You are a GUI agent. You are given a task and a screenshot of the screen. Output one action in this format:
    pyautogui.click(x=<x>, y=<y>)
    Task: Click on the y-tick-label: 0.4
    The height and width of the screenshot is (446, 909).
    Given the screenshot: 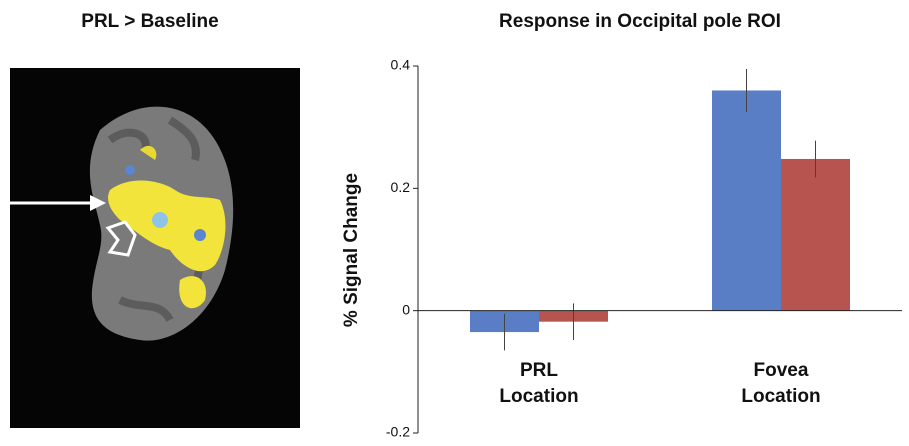 What is the action you would take?
    pyautogui.click(x=401, y=65)
    